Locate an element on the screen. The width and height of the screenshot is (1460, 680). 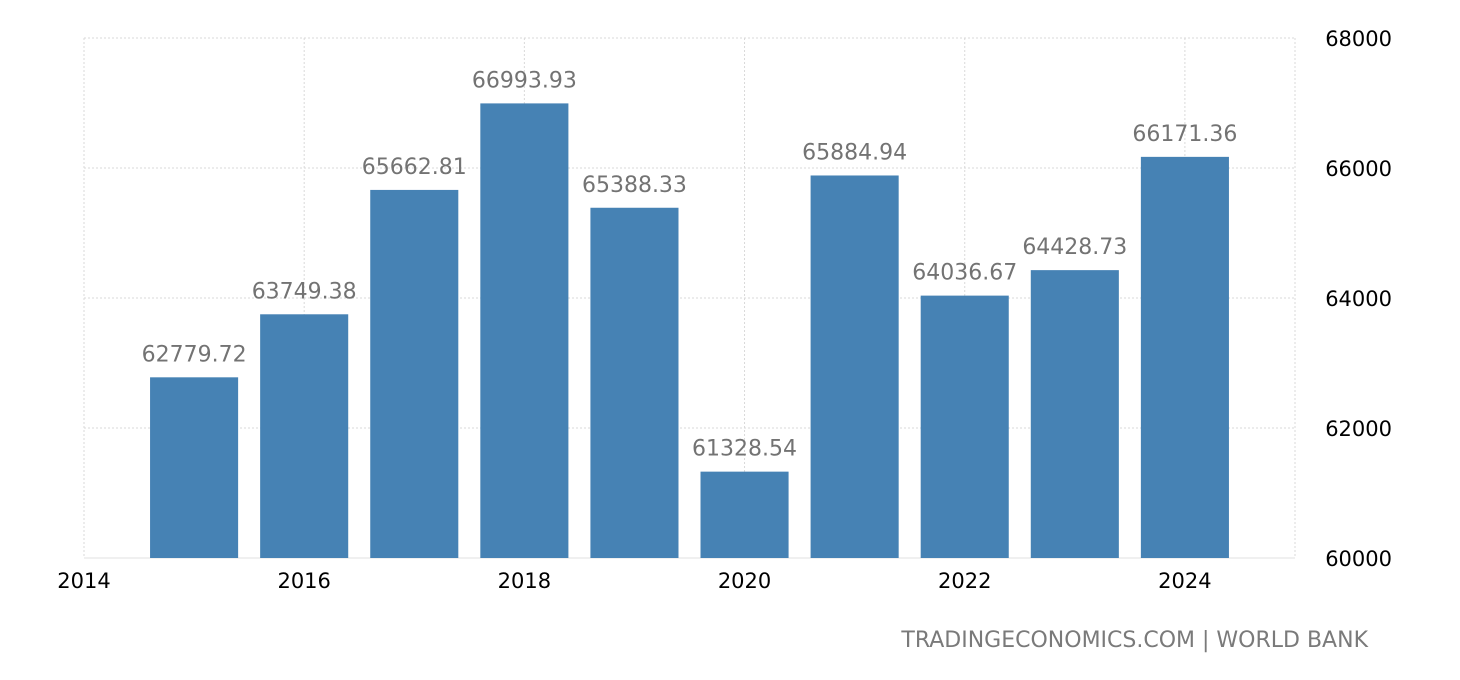
data-label-2015: 62779.72 is located at coordinates (194, 354).